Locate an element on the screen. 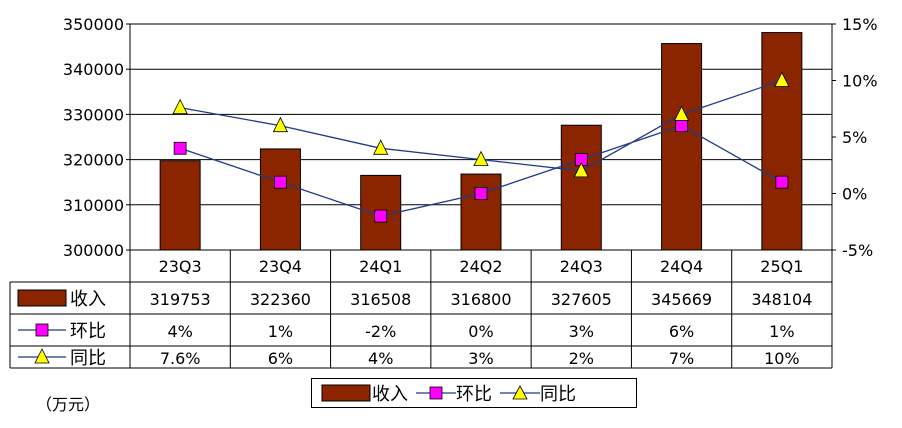 This screenshot has width=902, height=428. category-label: 23Q4 is located at coordinates (280, 266).